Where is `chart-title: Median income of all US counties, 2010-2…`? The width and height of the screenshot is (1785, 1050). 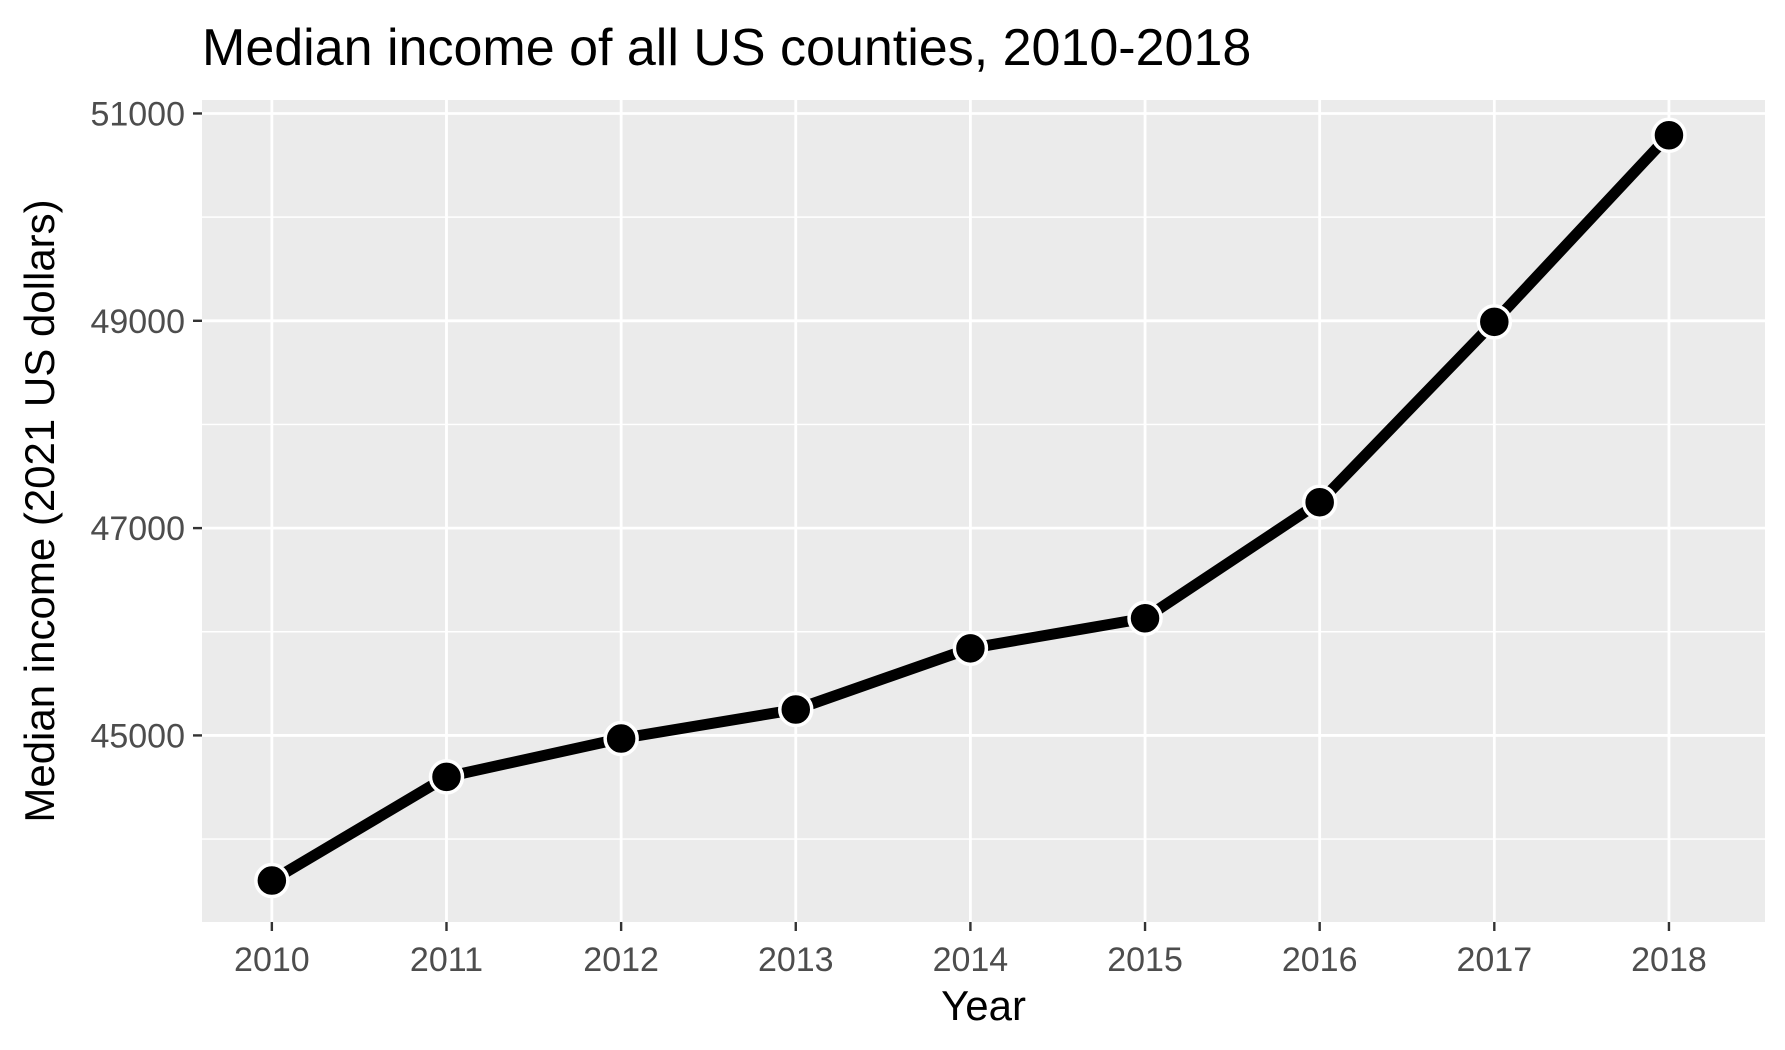
chart-title: Median income of all US counties, 2010-2… is located at coordinates (726, 48).